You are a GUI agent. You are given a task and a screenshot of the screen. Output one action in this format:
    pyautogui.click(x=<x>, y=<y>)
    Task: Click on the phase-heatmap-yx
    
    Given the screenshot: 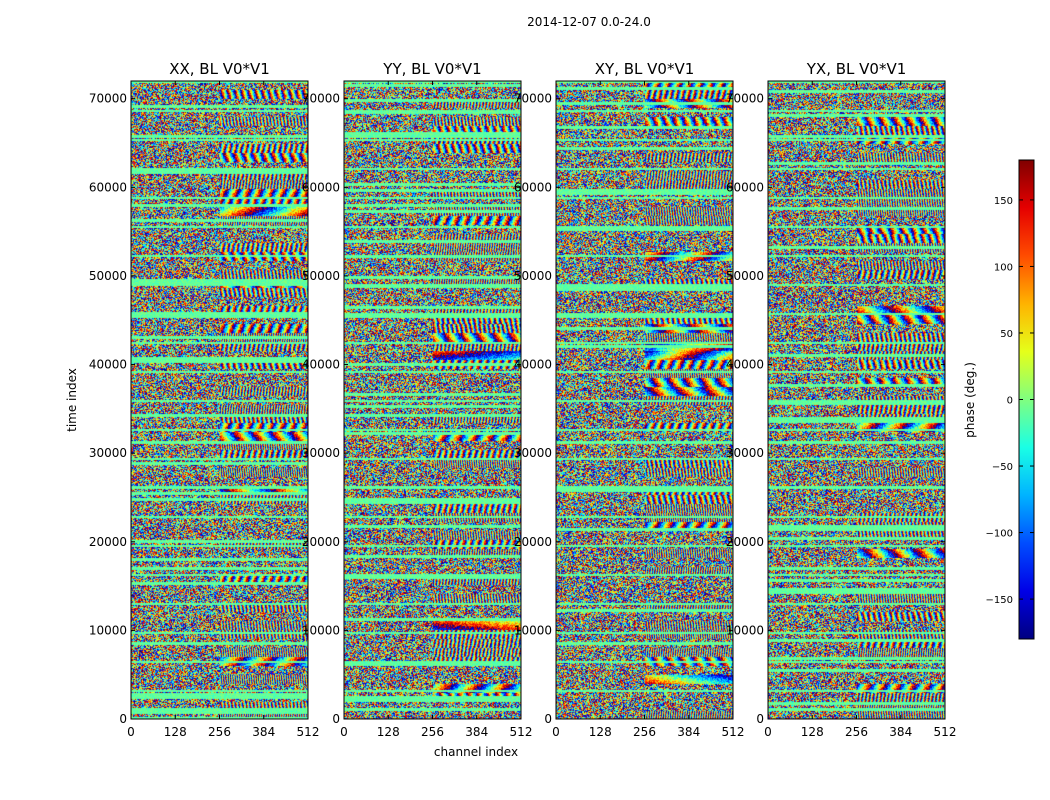 What is the action you would take?
    pyautogui.click(x=856, y=400)
    